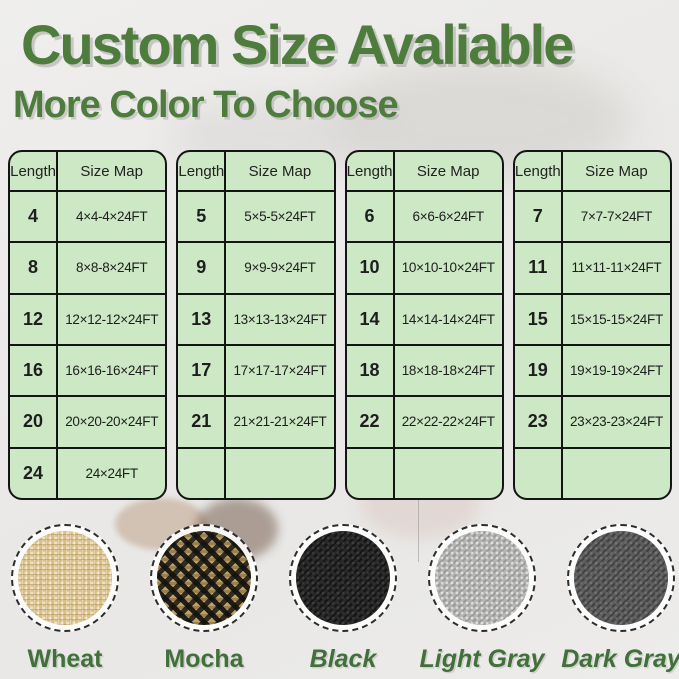 The height and width of the screenshot is (679, 679). Describe the element at coordinates (371, 217) in the screenshot. I see `length-cell: 6` at that location.